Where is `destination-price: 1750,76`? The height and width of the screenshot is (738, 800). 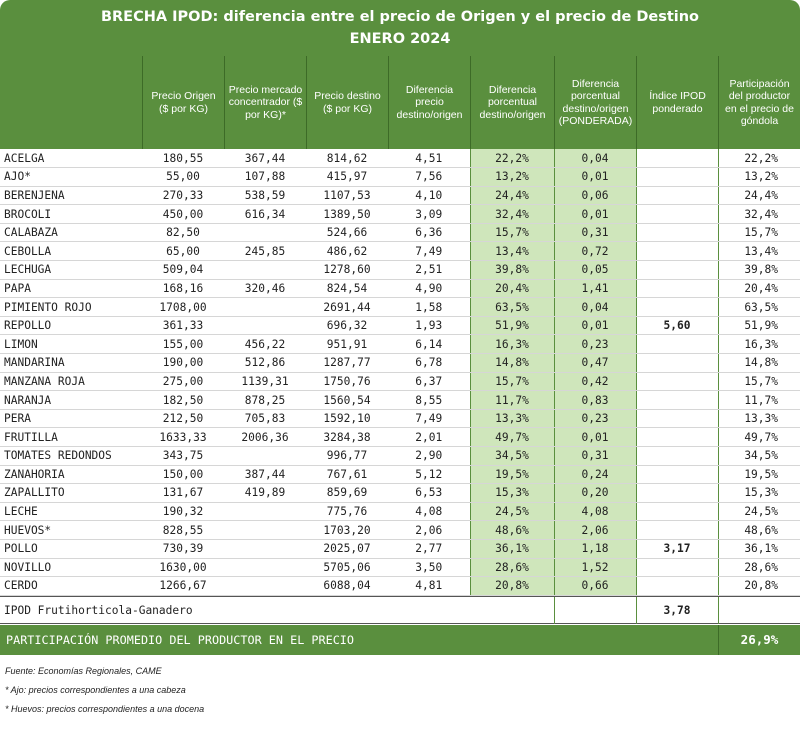
destination-price: 1750,76 is located at coordinates (347, 382).